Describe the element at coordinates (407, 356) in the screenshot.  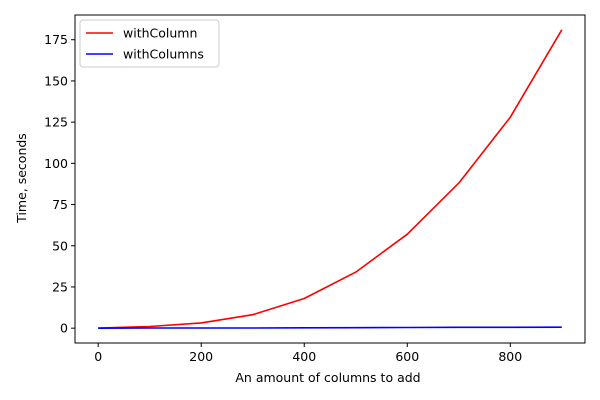
I see `x-tick-label: 600` at that location.